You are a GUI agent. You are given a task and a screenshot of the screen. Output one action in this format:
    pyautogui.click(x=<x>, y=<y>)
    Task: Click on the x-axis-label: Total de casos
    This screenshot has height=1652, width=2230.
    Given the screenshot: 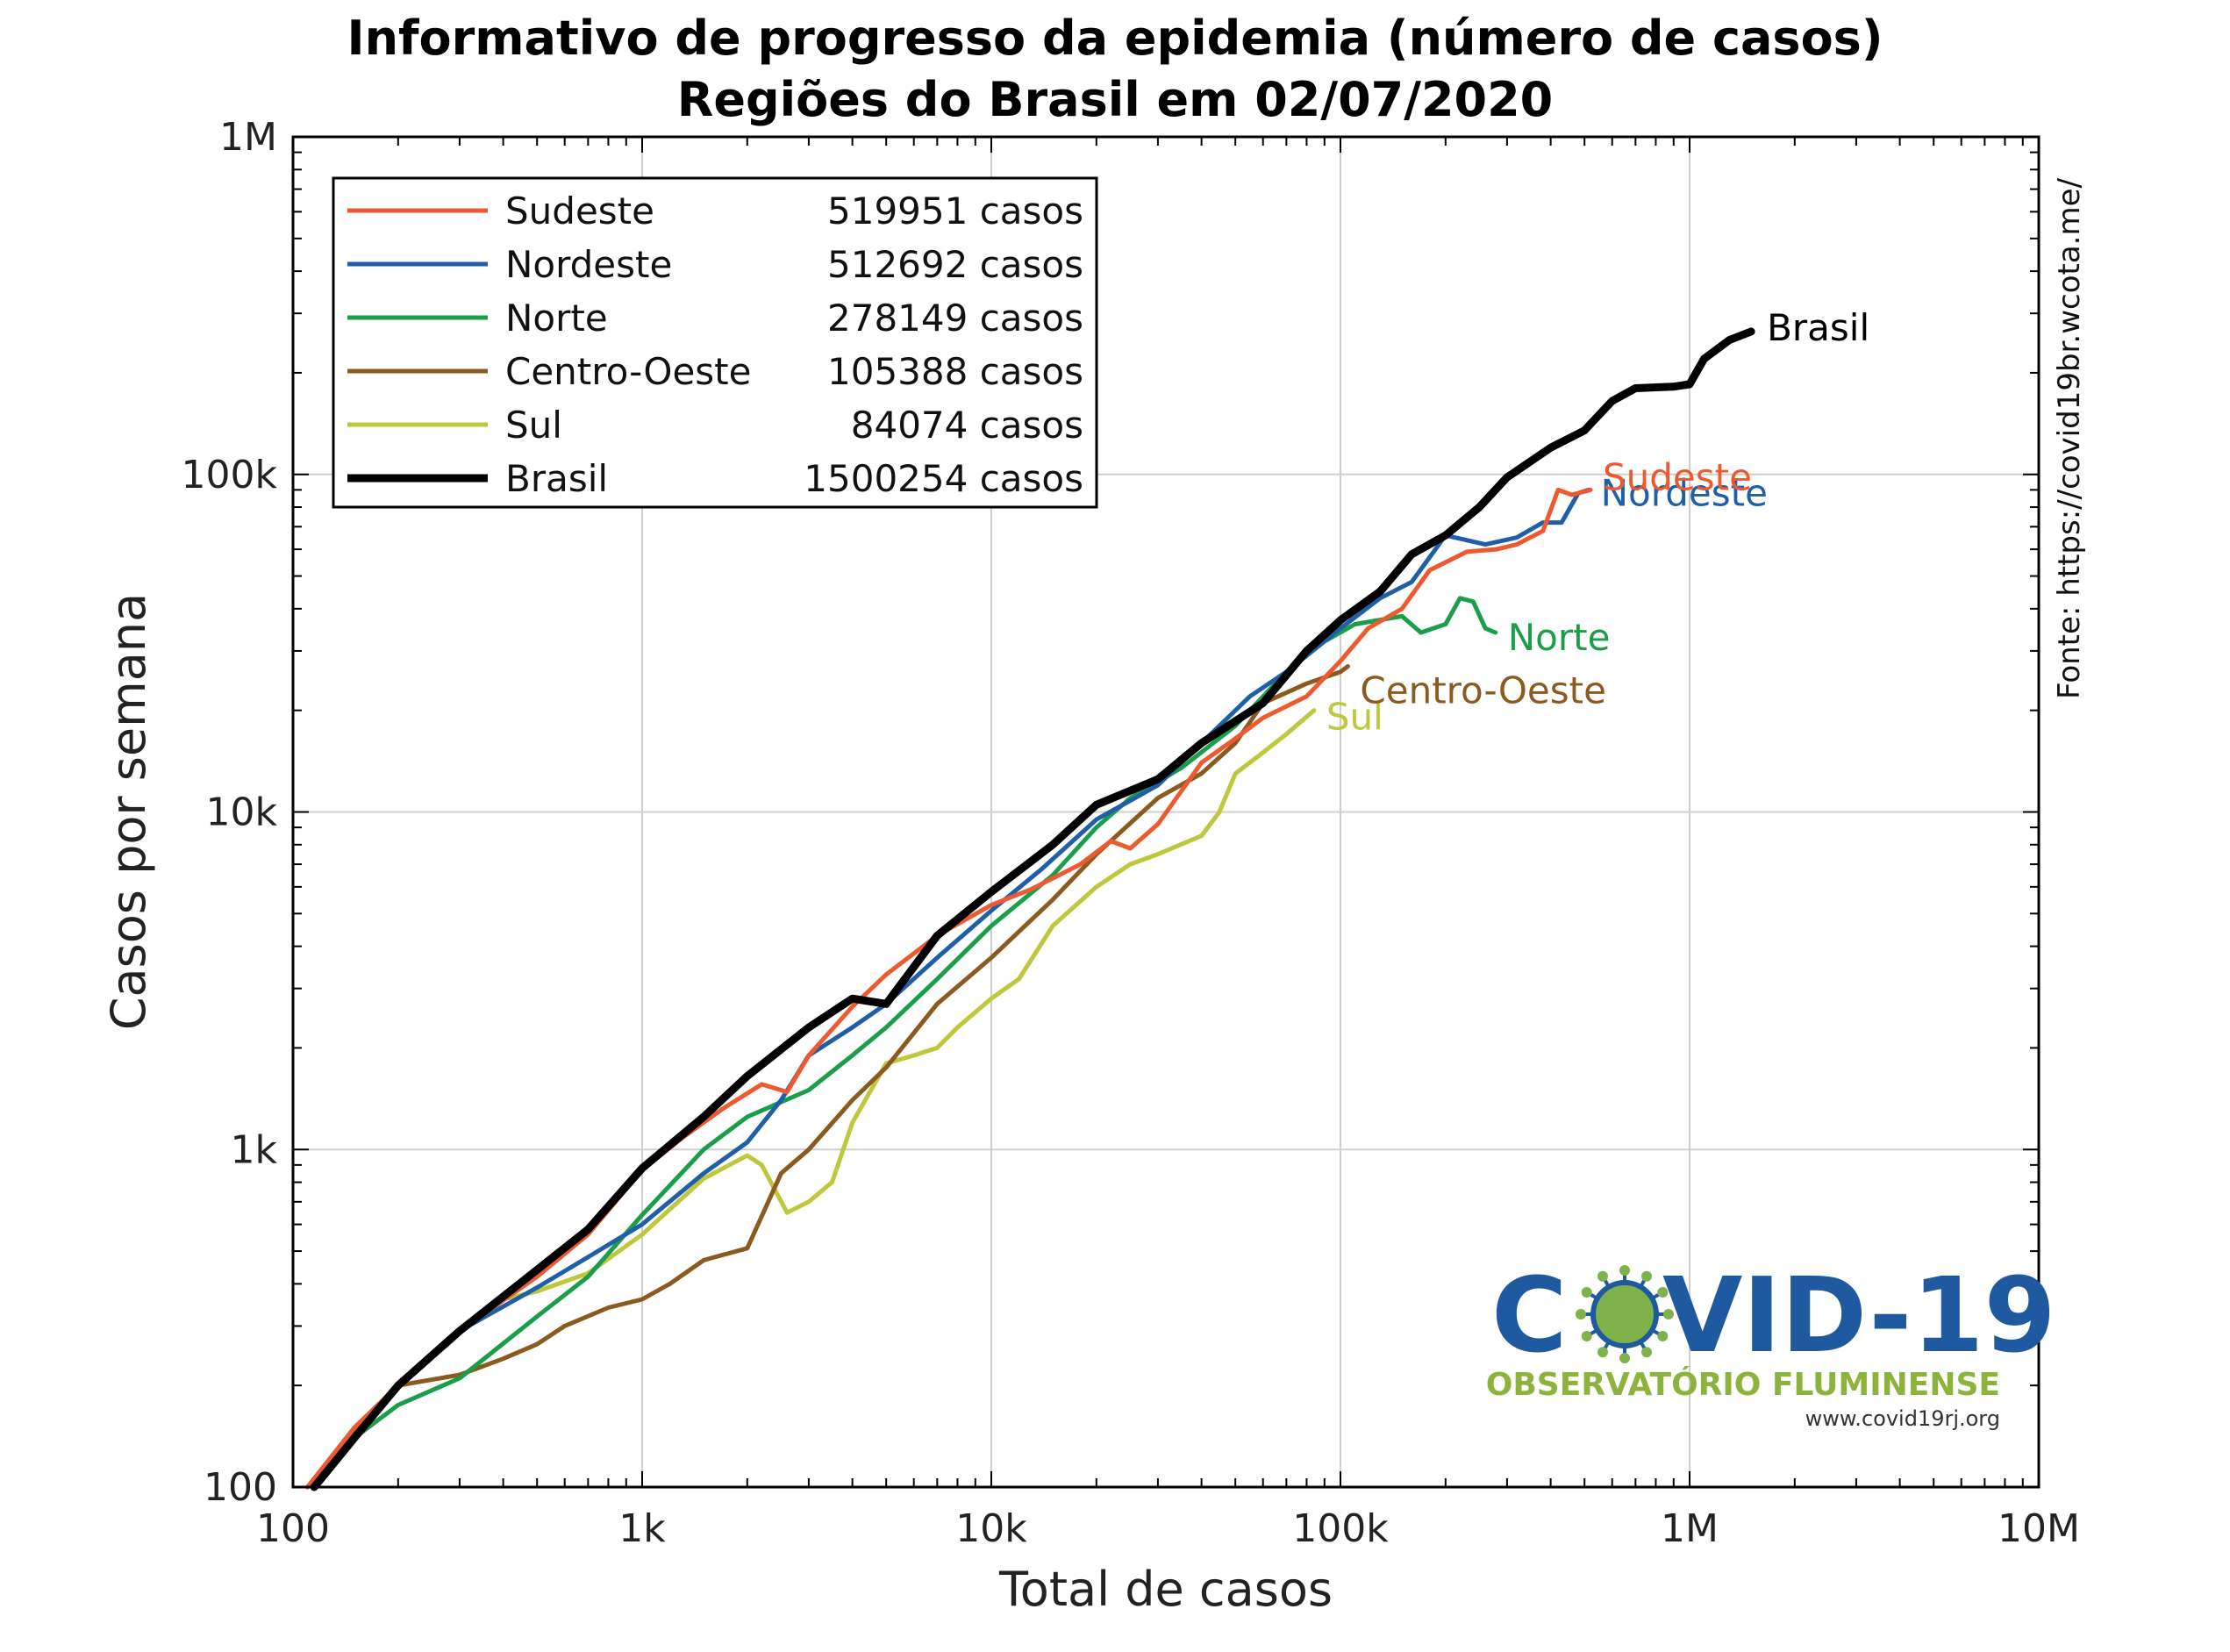 What is the action you would take?
    pyautogui.click(x=1166, y=1590)
    